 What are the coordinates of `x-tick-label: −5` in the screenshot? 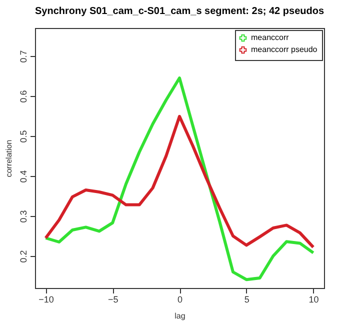 It's located at (113, 299).